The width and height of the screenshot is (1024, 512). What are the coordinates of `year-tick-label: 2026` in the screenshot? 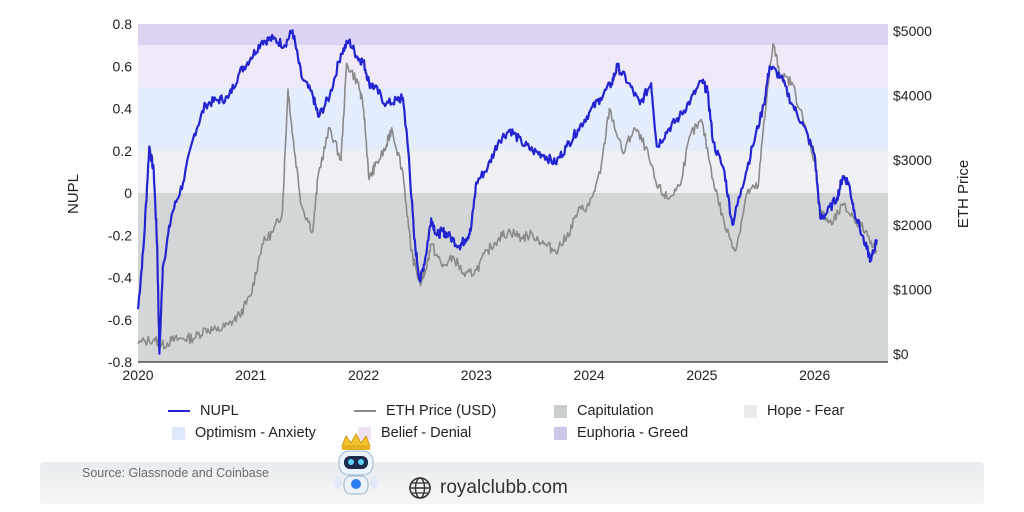 It's located at (814, 375).